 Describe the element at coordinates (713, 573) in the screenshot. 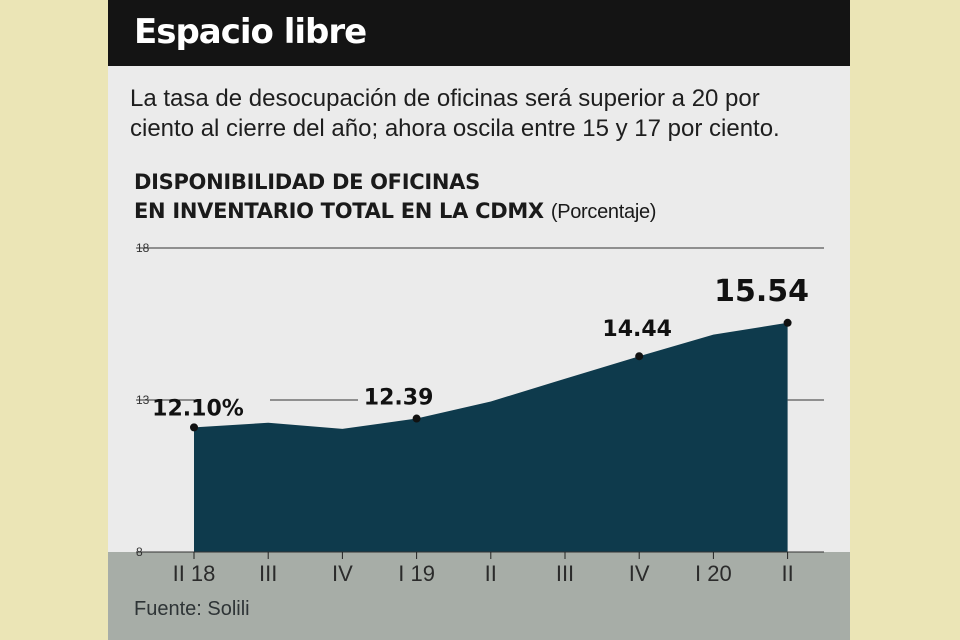

I see `x-tick-label: I 20` at that location.